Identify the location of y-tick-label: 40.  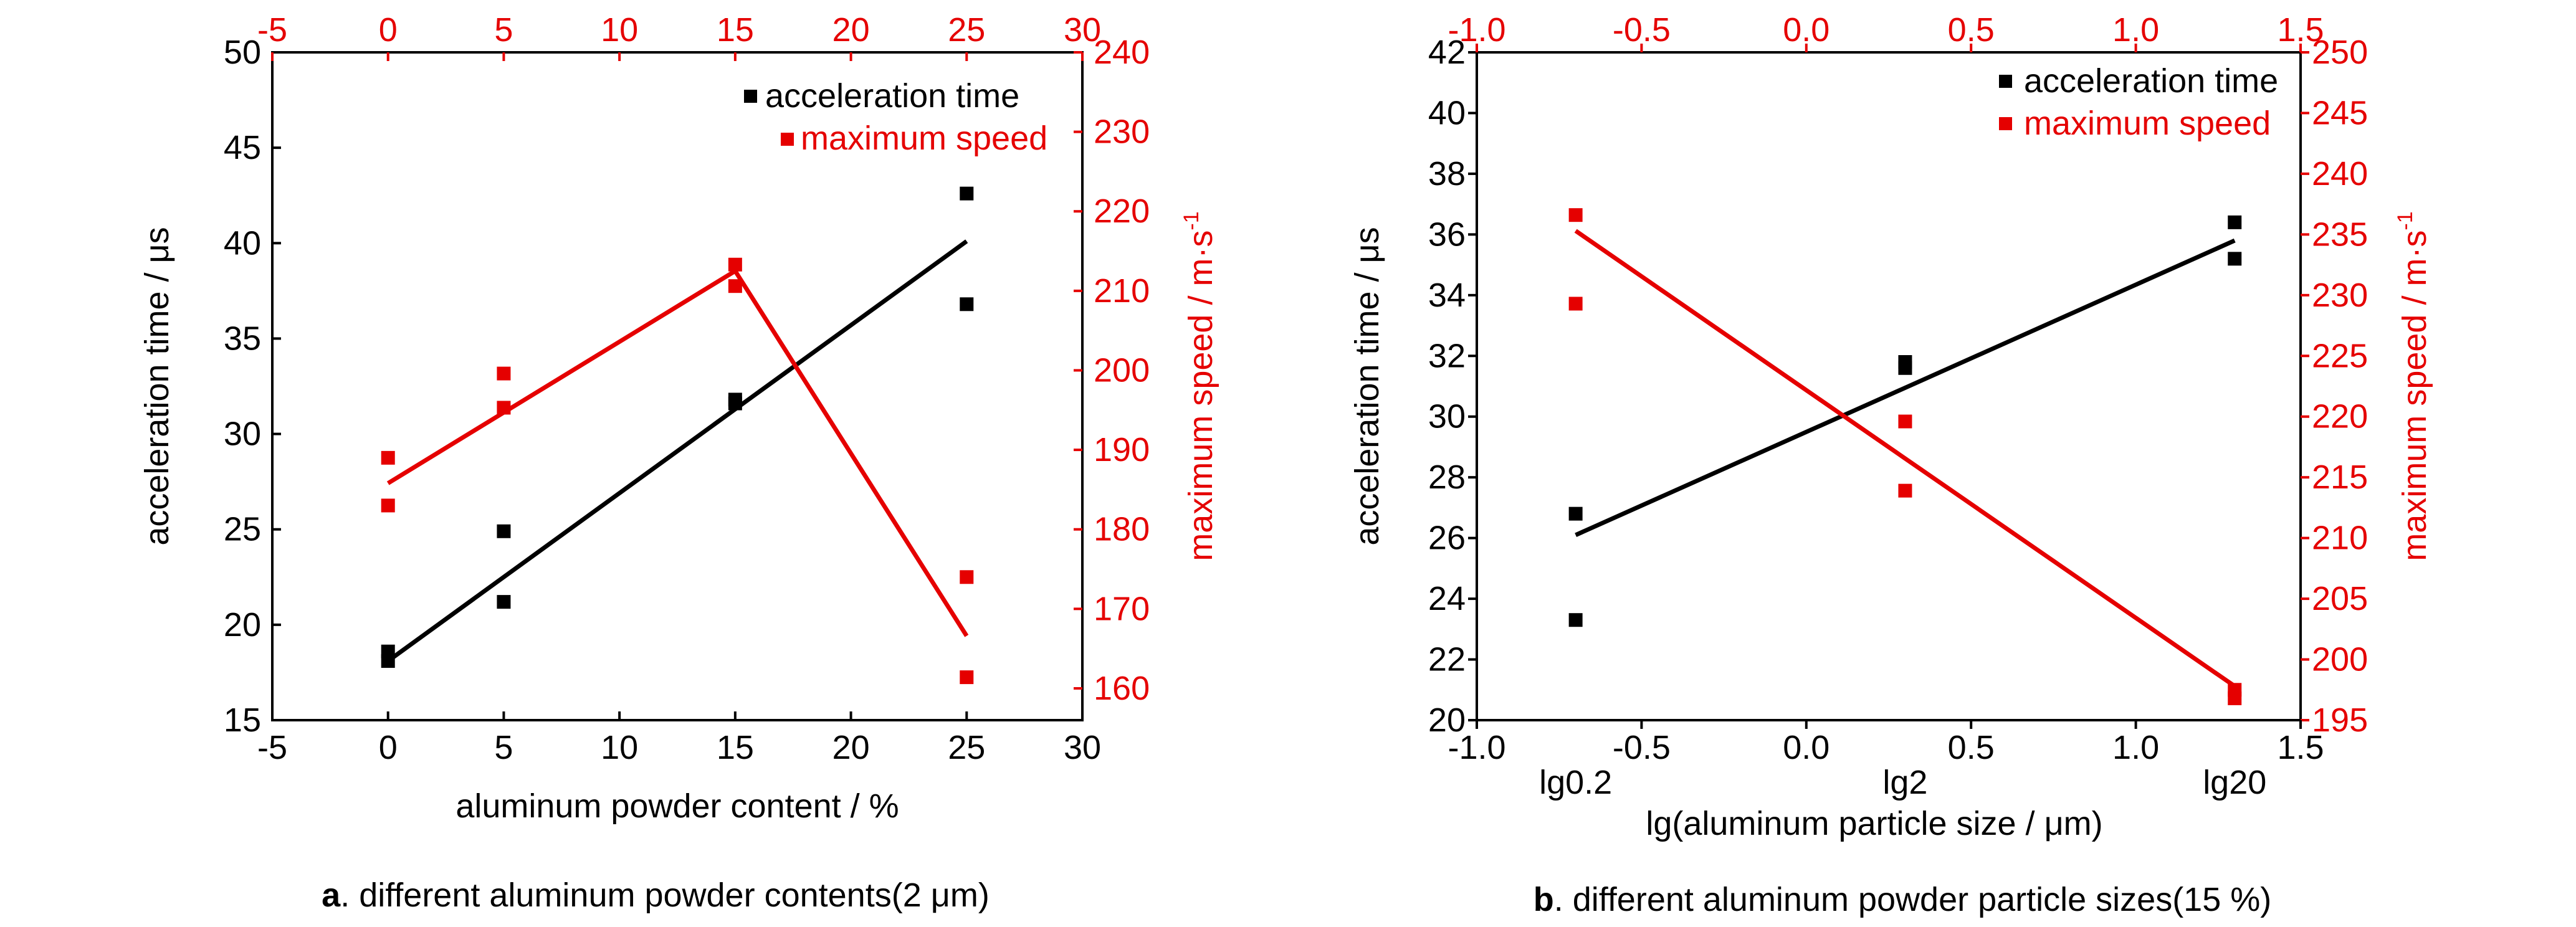
(1447, 112).